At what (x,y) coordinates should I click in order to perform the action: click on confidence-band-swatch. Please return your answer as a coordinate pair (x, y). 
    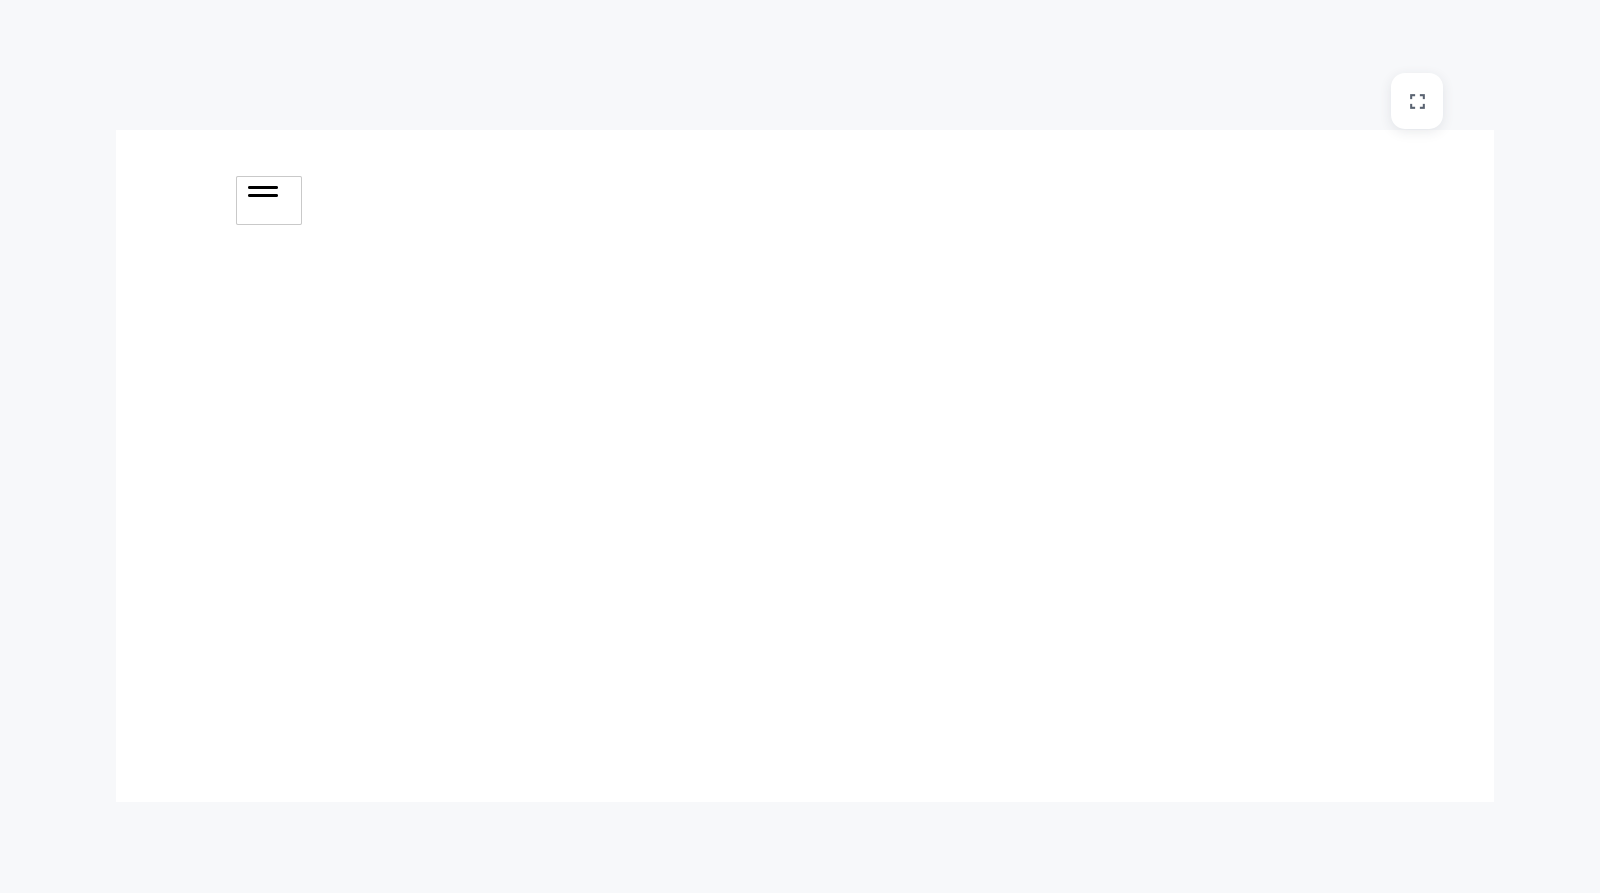
    Looking at the image, I should click on (263, 209).